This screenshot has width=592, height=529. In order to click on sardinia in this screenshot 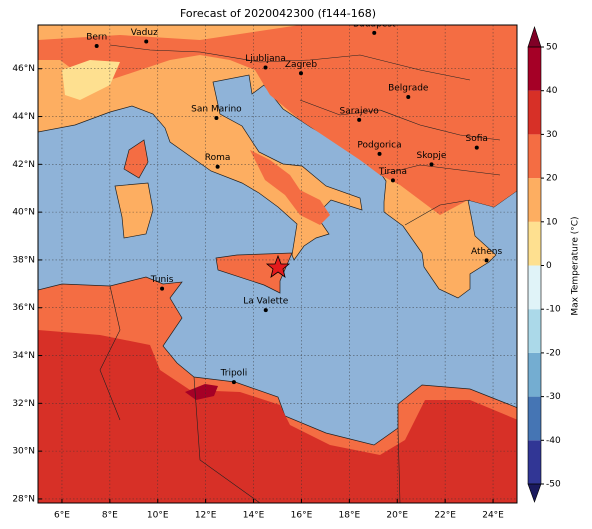, I will do `click(134, 210)`.